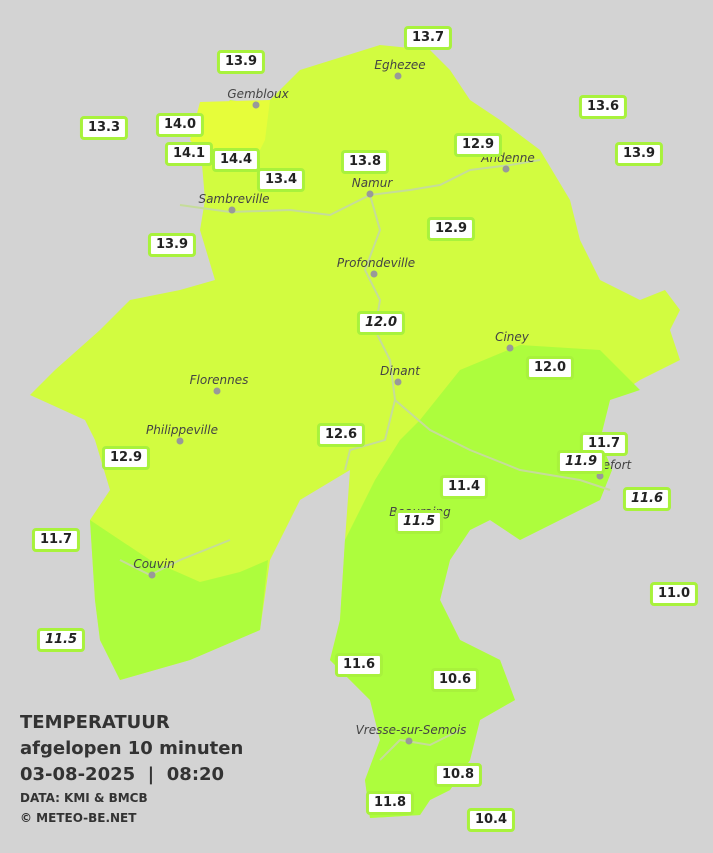 The width and height of the screenshot is (713, 853). Describe the element at coordinates (182, 430) in the screenshot. I see `city-label: Philippeville` at that location.